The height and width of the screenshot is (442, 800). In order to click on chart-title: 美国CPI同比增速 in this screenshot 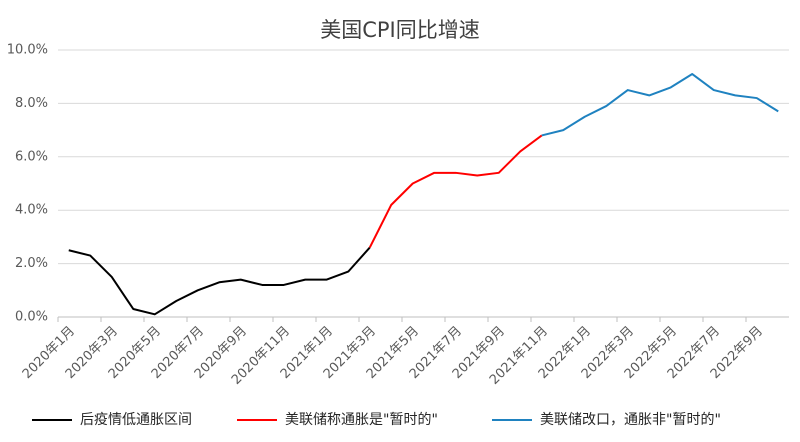, I will do `click(400, 30)`.